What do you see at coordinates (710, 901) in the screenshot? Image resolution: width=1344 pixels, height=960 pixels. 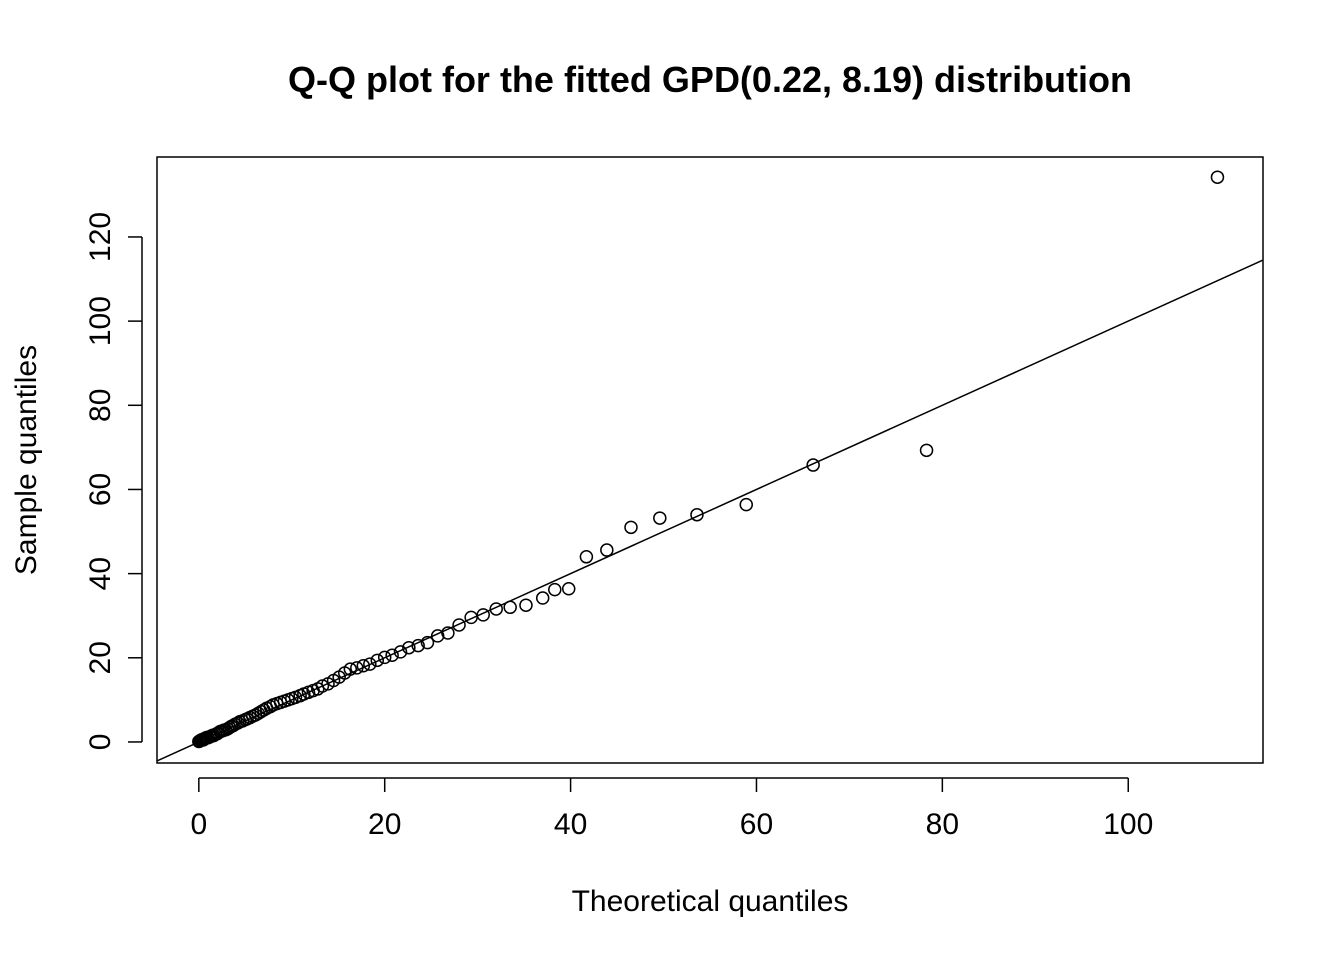 I see `x-axis-label: Theoretical quantiles` at bounding box center [710, 901].